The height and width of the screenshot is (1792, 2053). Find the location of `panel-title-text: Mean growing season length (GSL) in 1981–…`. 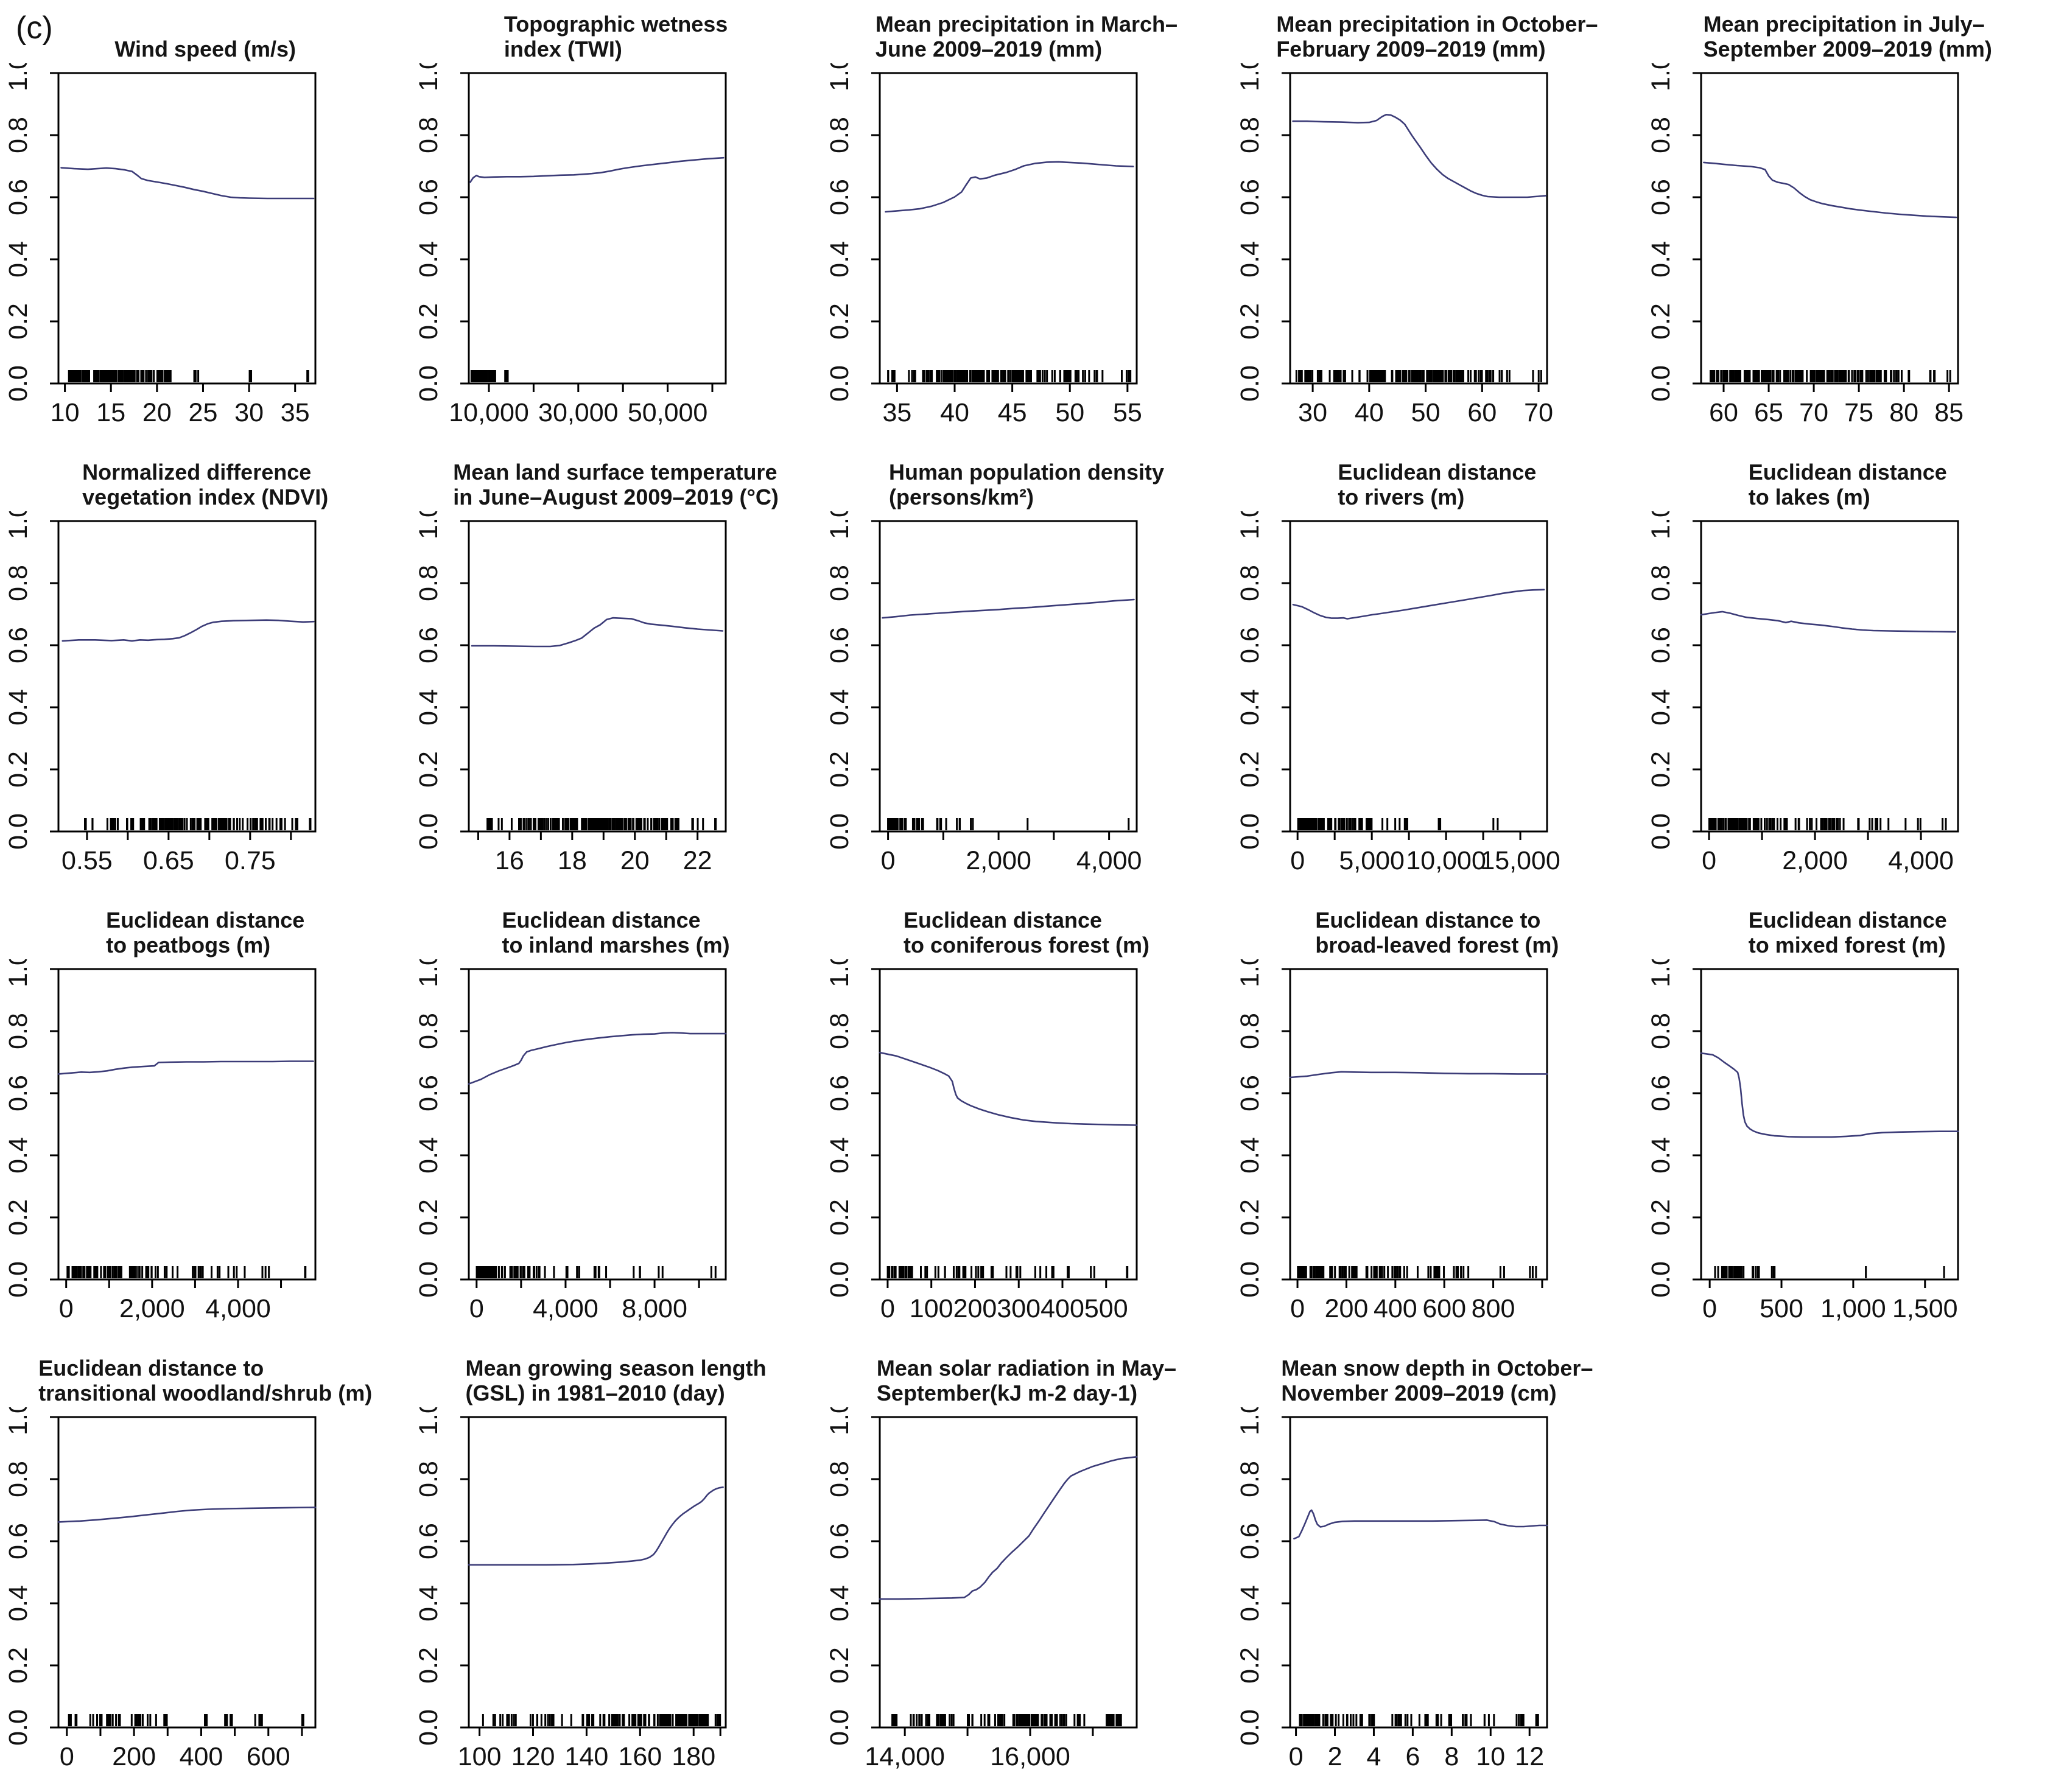

panel-title-text: Mean growing season length (GSL) in 1981–… is located at coordinates (616, 1381).